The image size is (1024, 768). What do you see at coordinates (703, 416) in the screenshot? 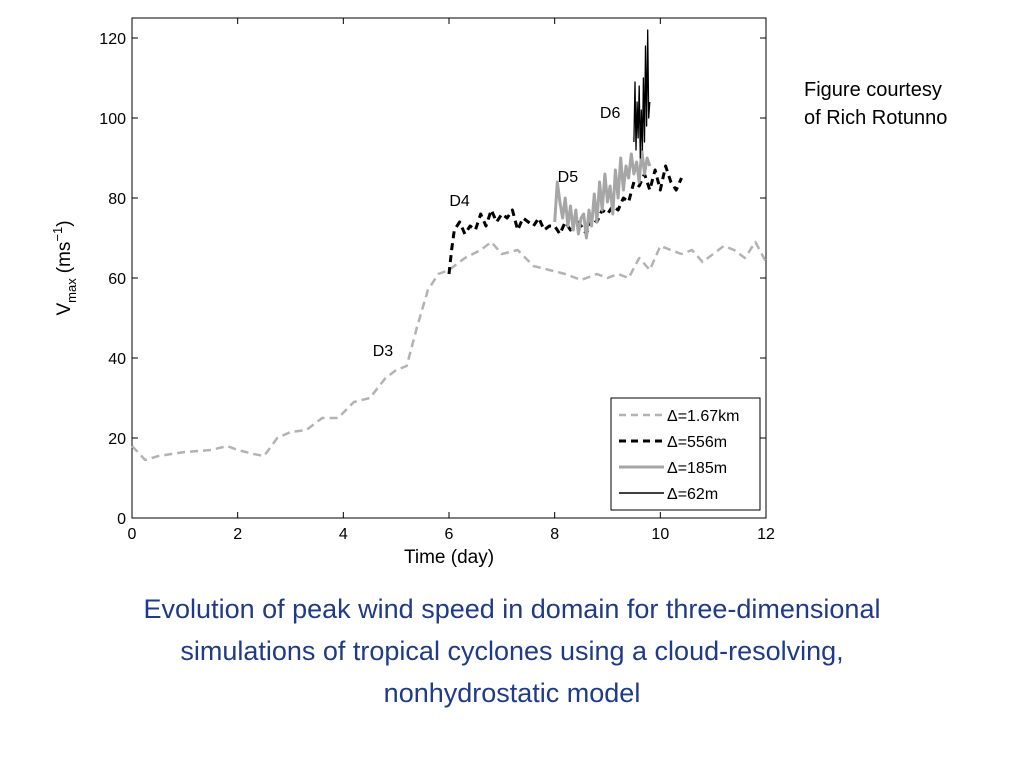
I see `legend-label-1670m: Δ=1.67km` at bounding box center [703, 416].